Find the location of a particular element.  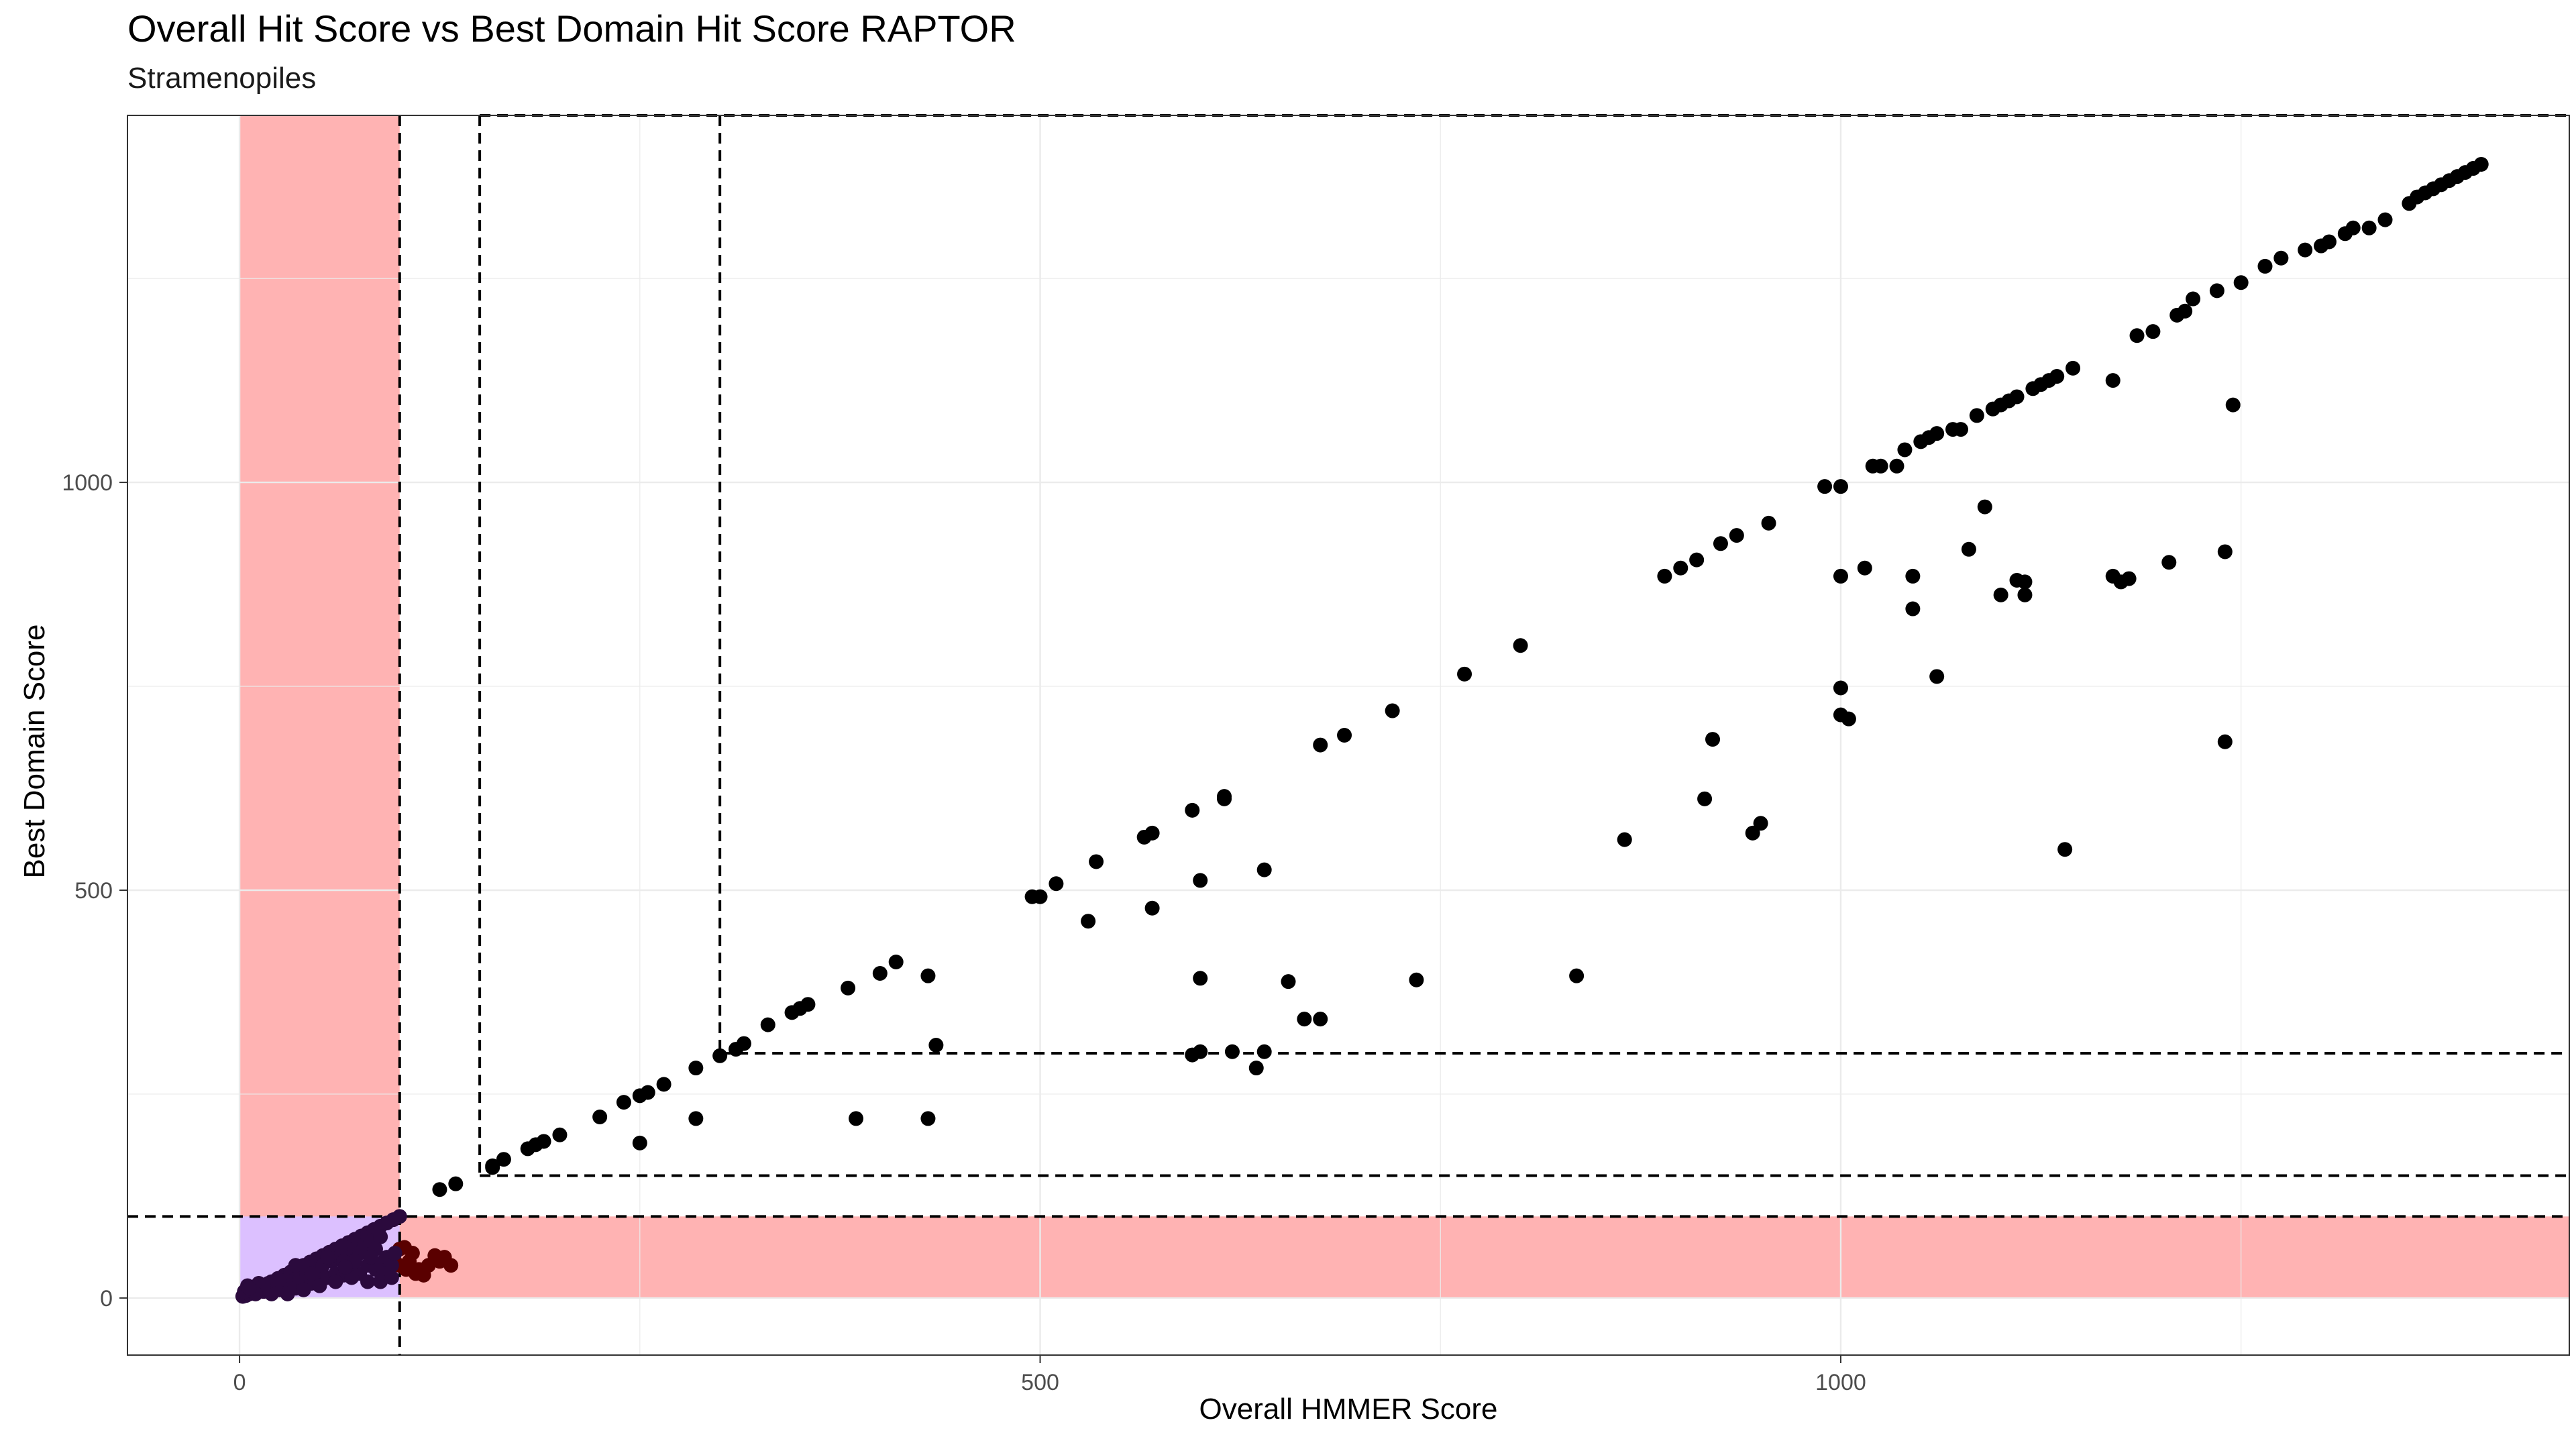

x-tick-label: 500 is located at coordinates (1040, 1382).